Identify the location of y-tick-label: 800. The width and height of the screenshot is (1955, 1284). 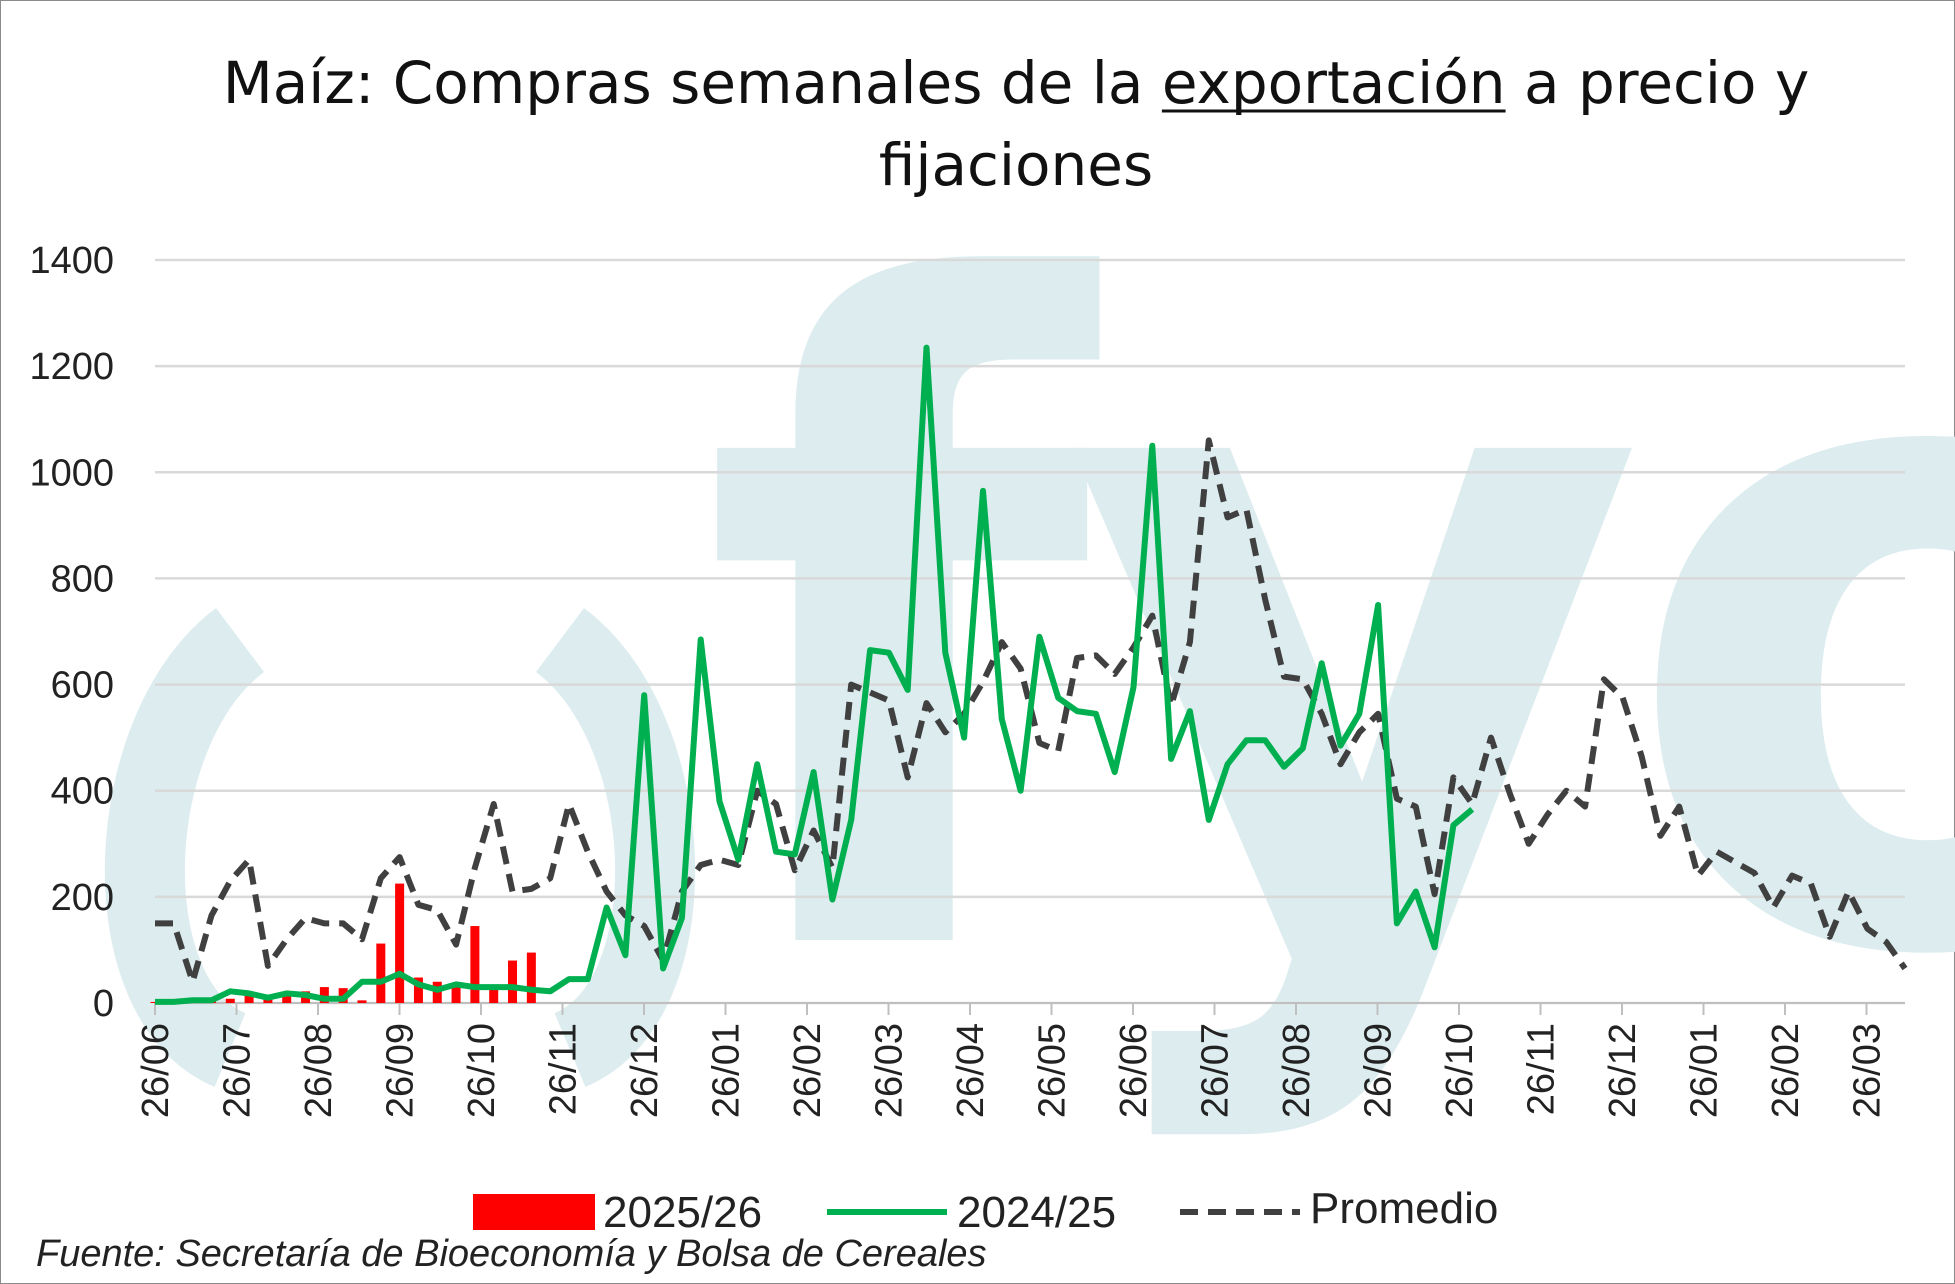
(82, 579).